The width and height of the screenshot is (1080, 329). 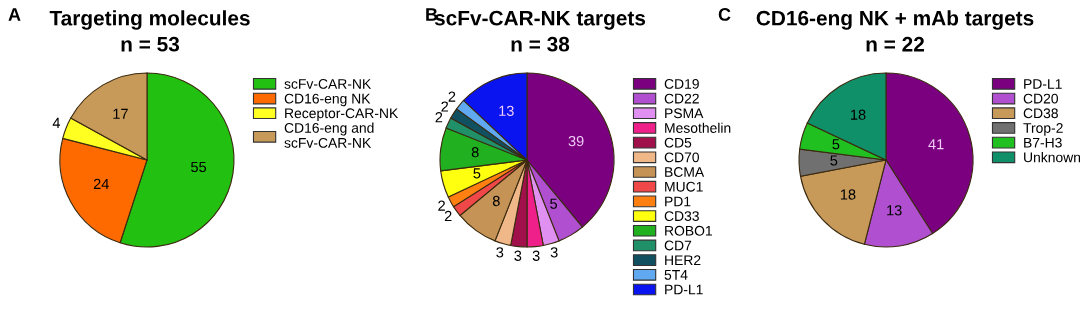 I want to click on legend-label: ROBO1, so click(x=688, y=230).